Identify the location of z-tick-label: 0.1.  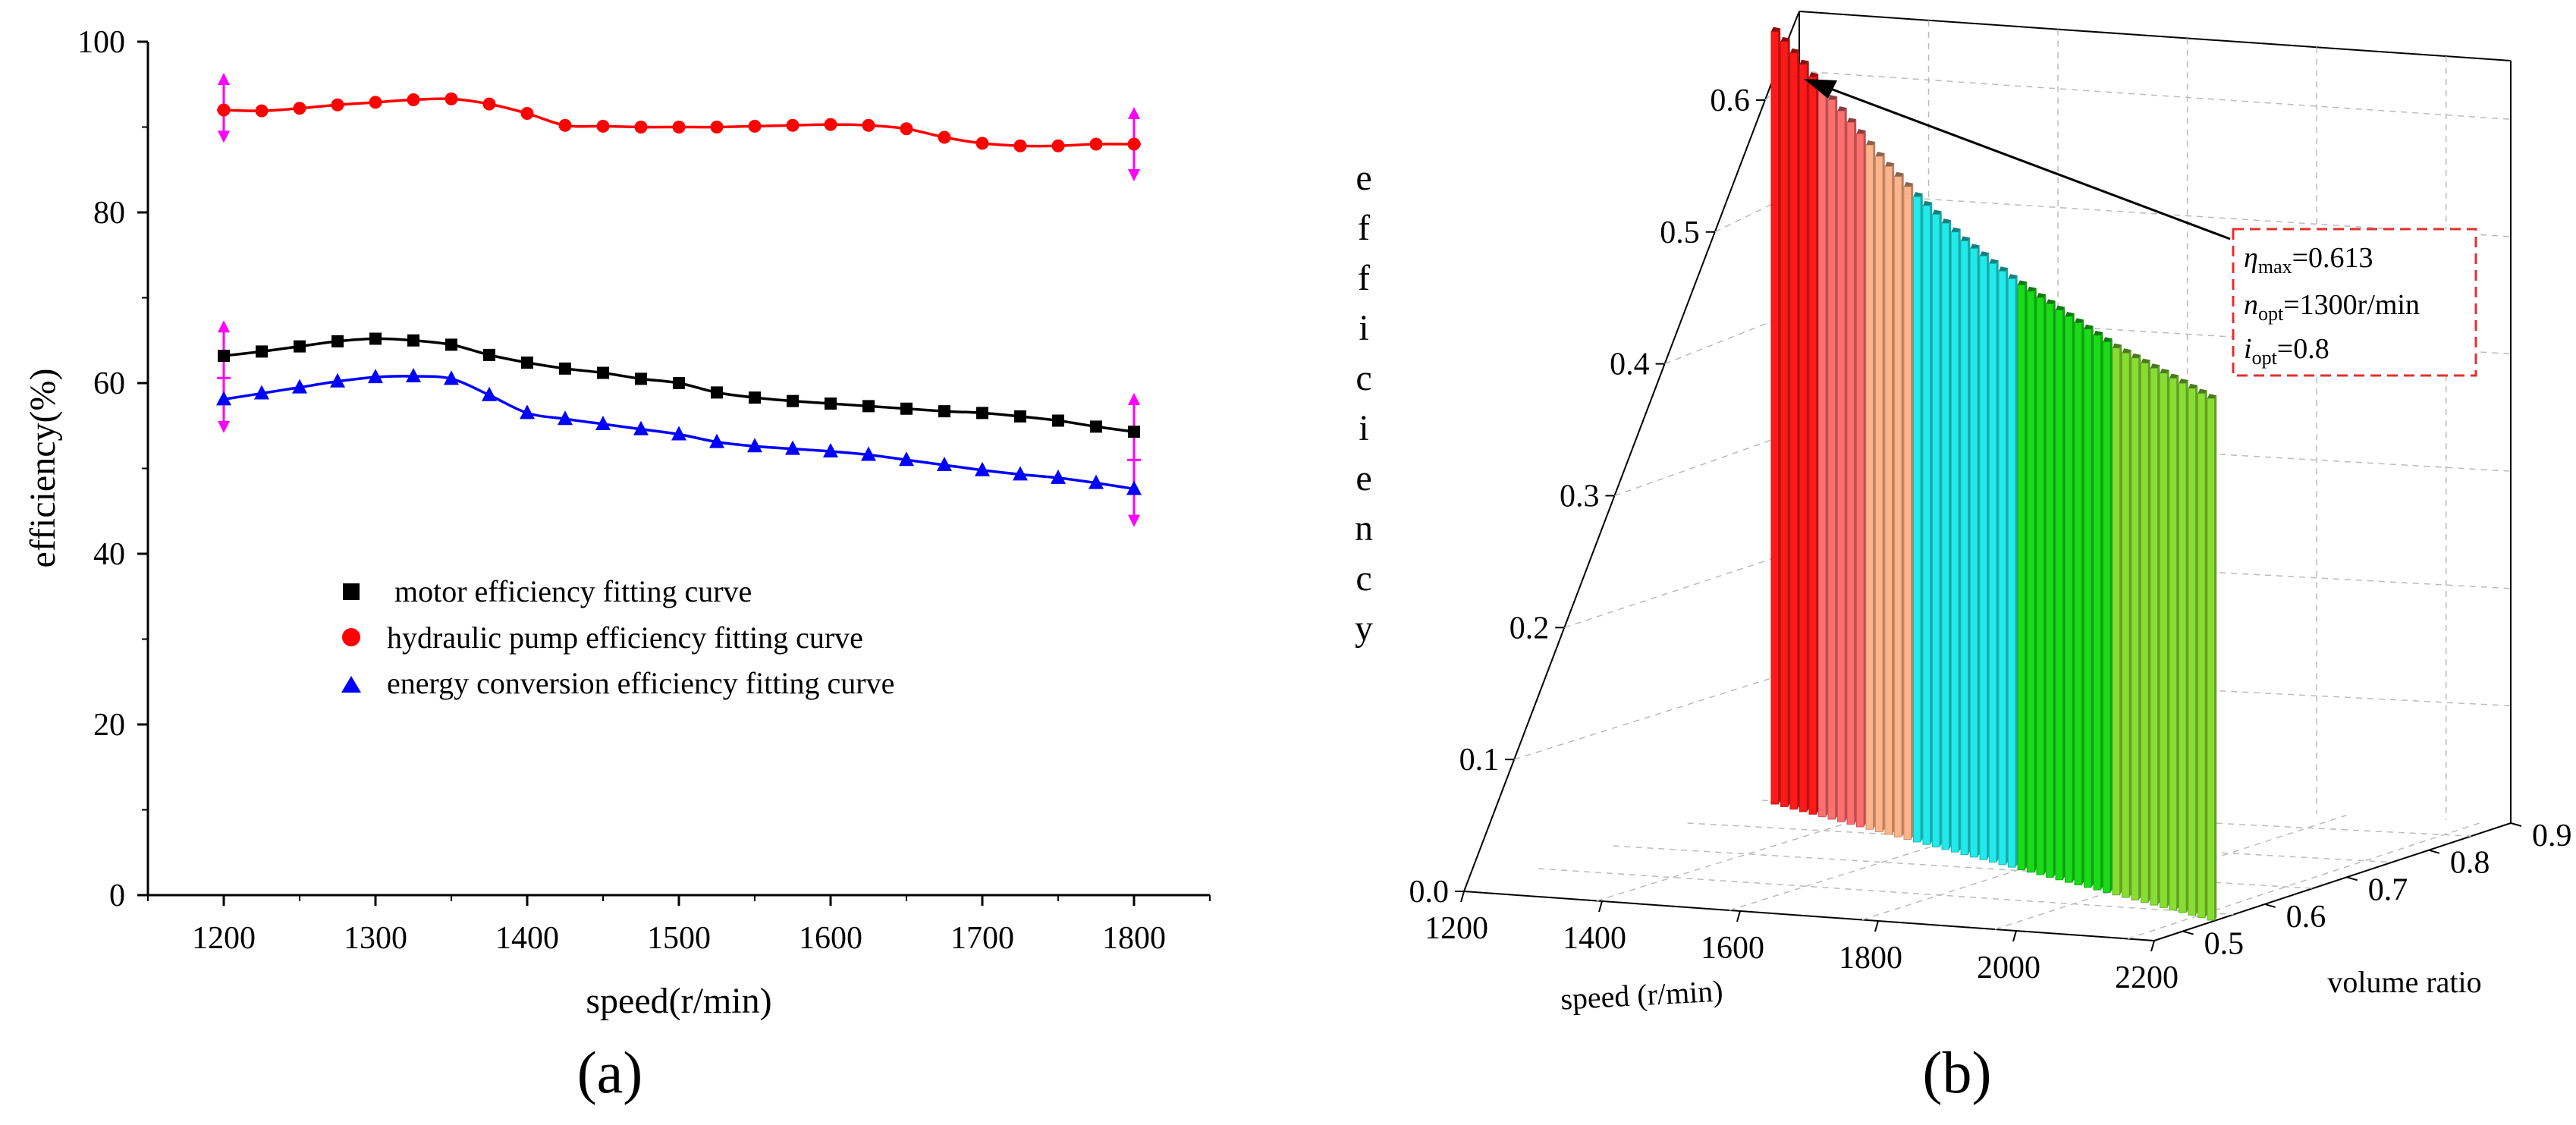
(1479, 760).